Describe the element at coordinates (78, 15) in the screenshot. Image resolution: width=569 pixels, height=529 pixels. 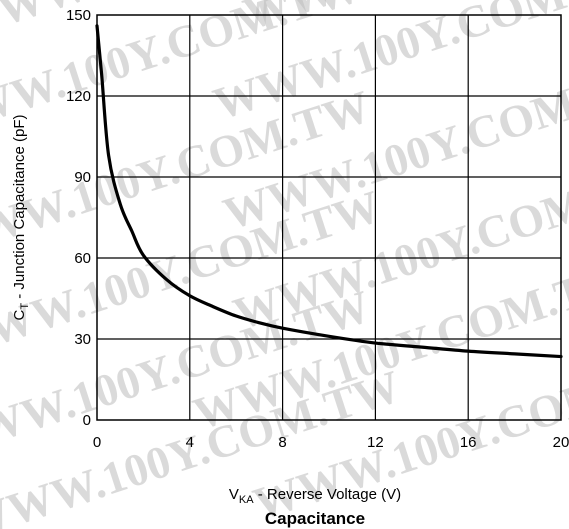
I see `y-tick-label: 150` at that location.